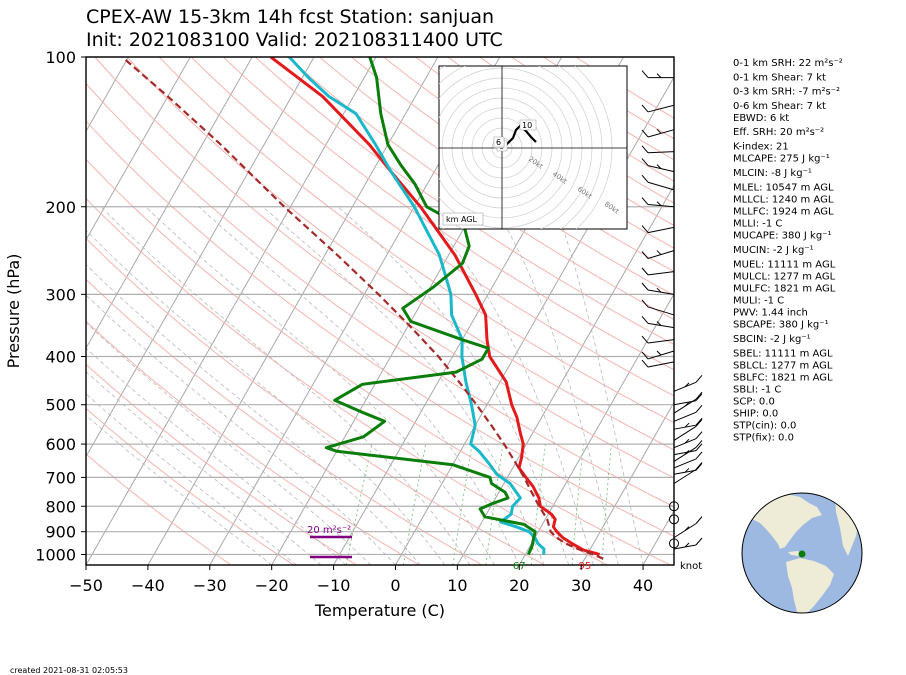  What do you see at coordinates (585, 566) in the screenshot?
I see `surface-value-label: 95` at bounding box center [585, 566].